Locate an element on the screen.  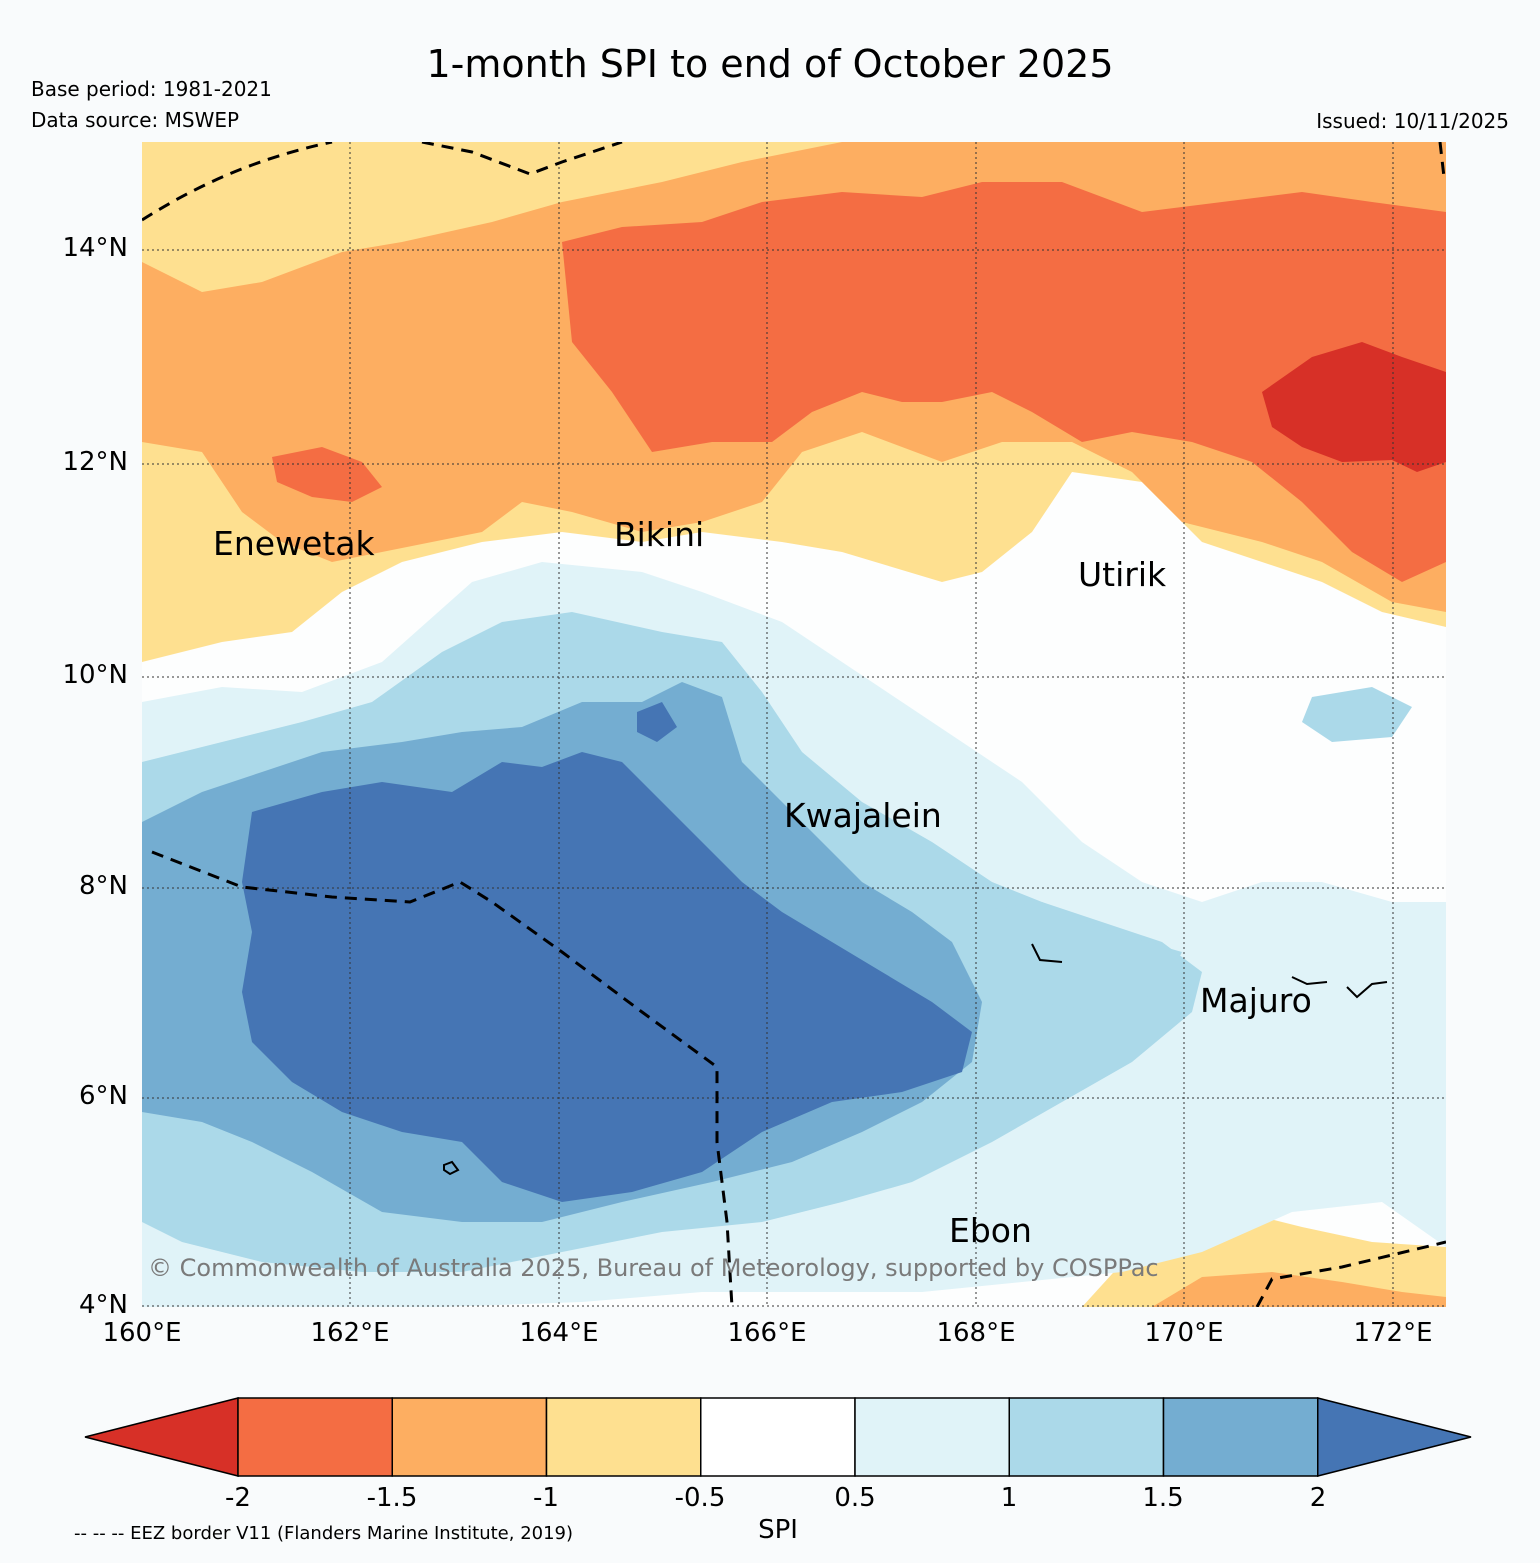
lon-label-168e: 168°E is located at coordinates (976, 1333).